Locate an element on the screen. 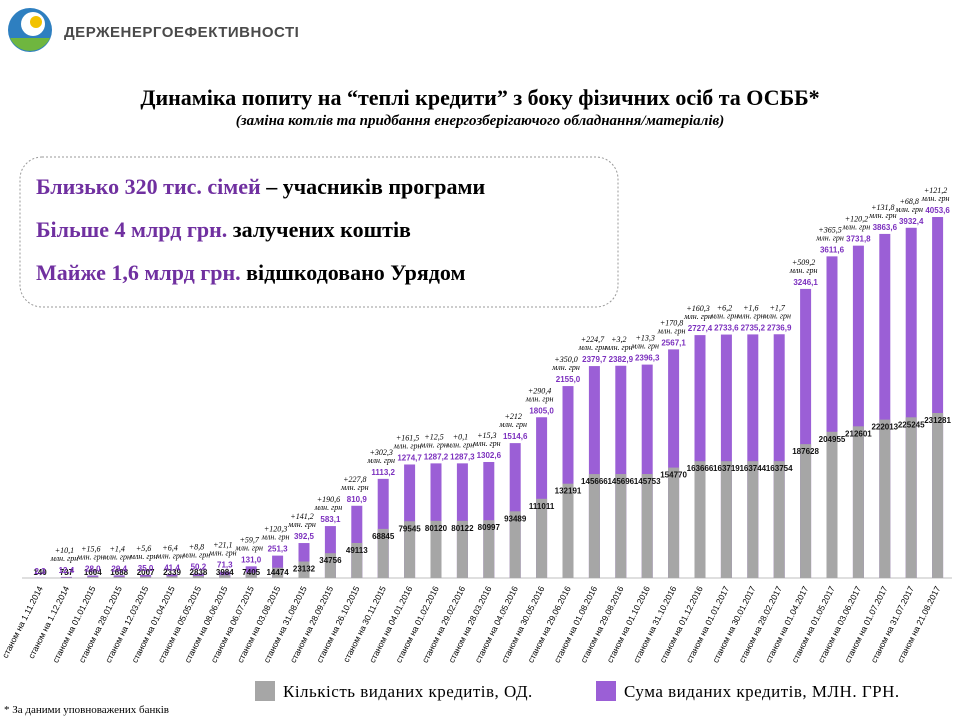 This screenshot has height=720, width=960. increment-label: +302,3 is located at coordinates (380, 452).